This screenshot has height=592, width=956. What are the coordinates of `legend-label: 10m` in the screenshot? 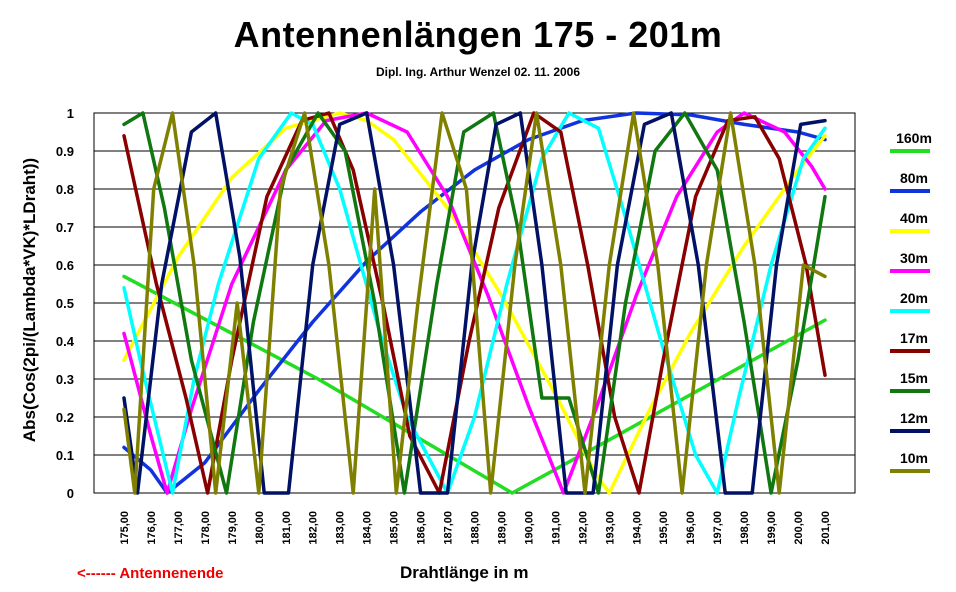 It's located at (914, 458).